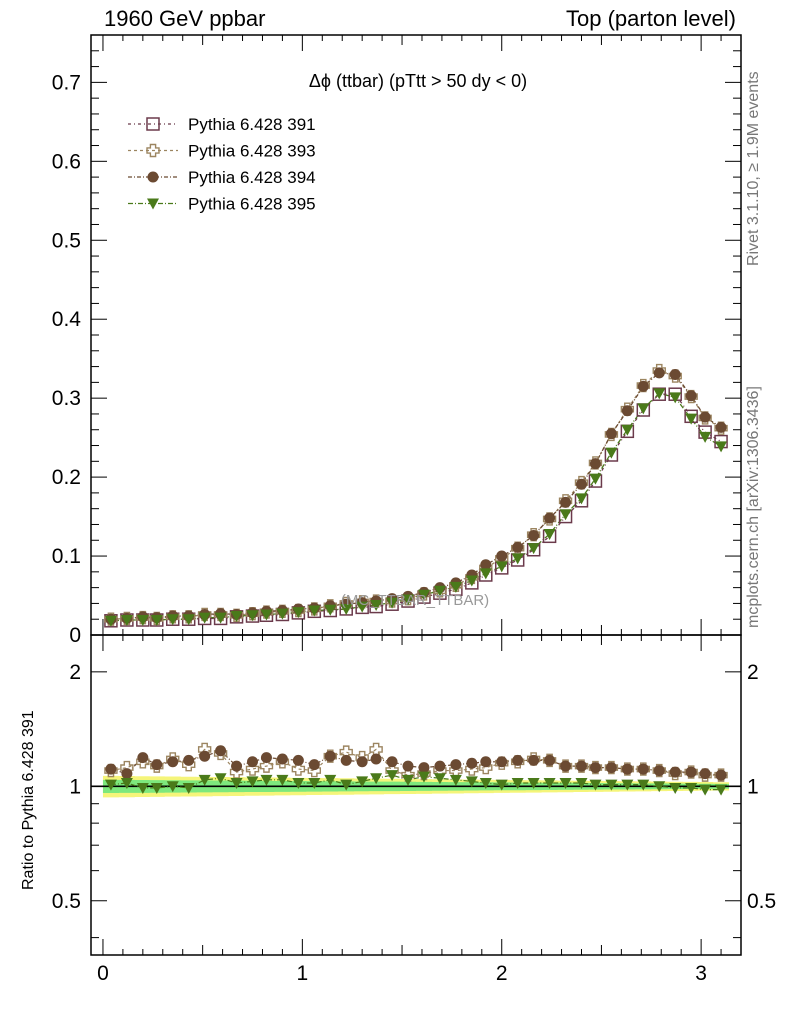  I want to click on main-y-tick-label-5: 0.5, so click(66, 240).